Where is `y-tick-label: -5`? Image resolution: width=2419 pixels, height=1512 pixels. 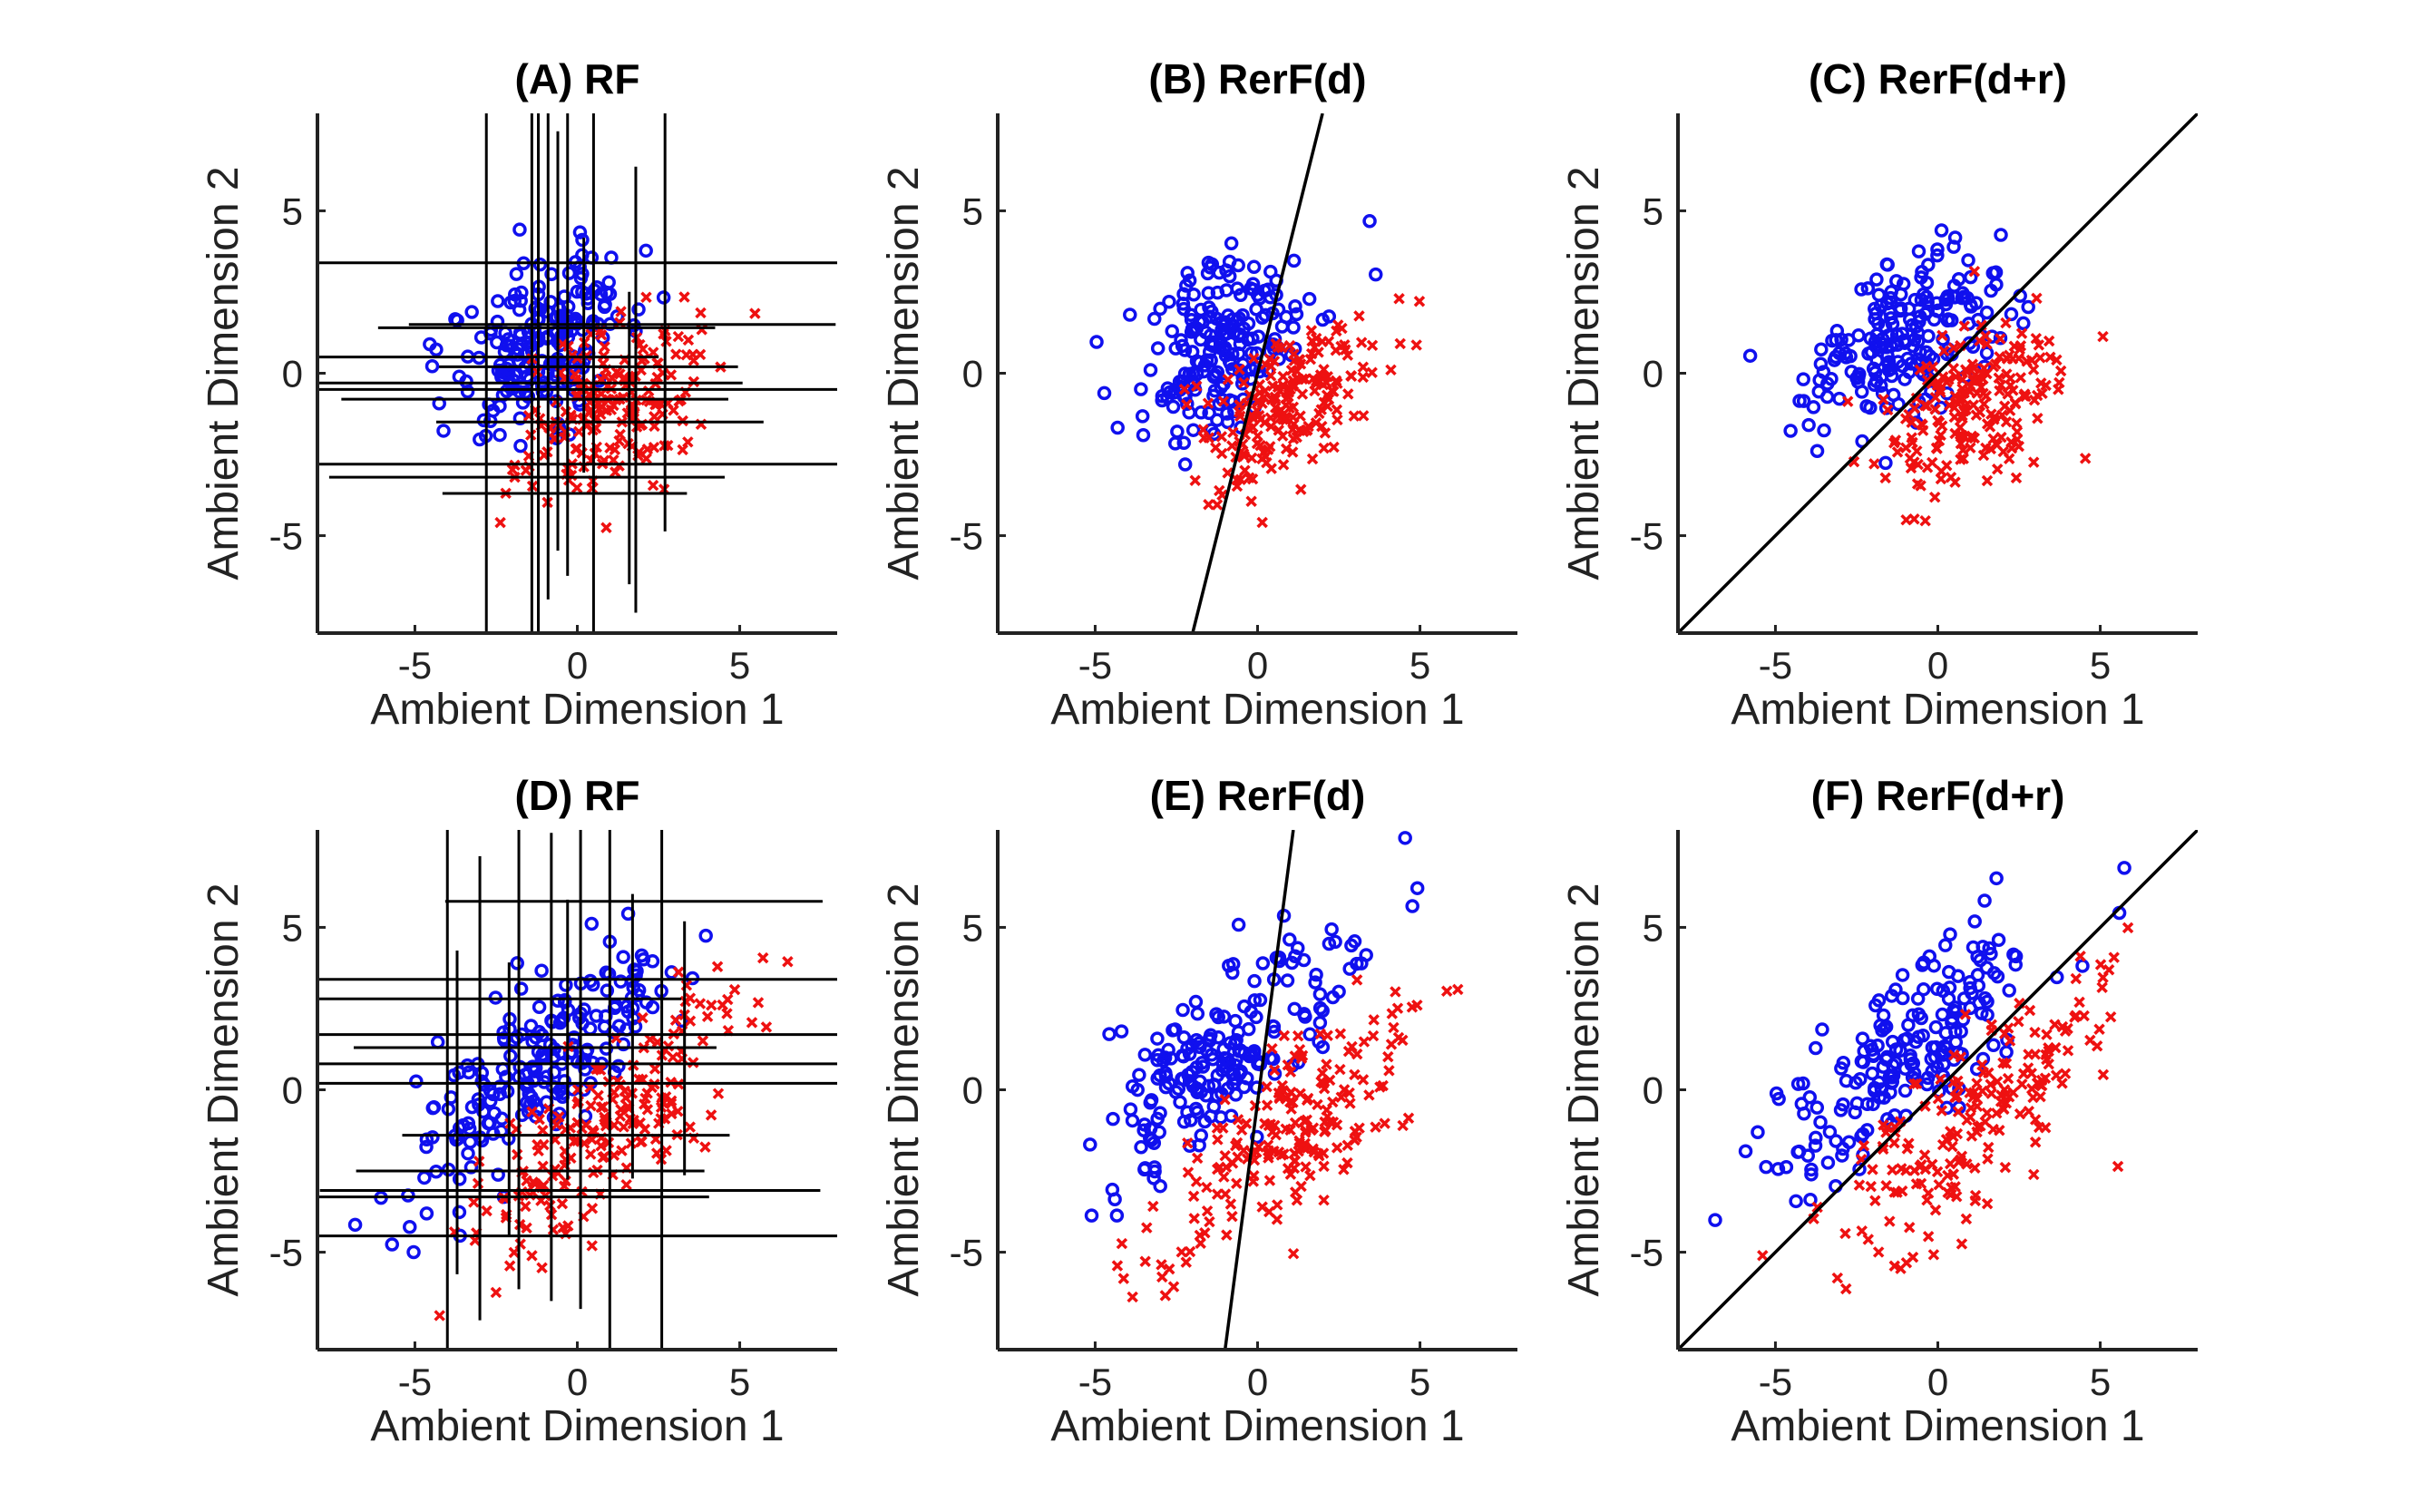 y-tick-label: -5 is located at coordinates (286, 536).